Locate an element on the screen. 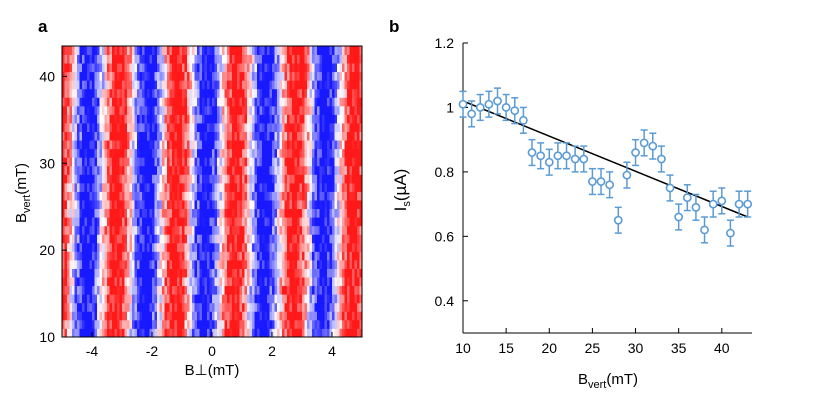  fit-line-group is located at coordinates (605, 159).